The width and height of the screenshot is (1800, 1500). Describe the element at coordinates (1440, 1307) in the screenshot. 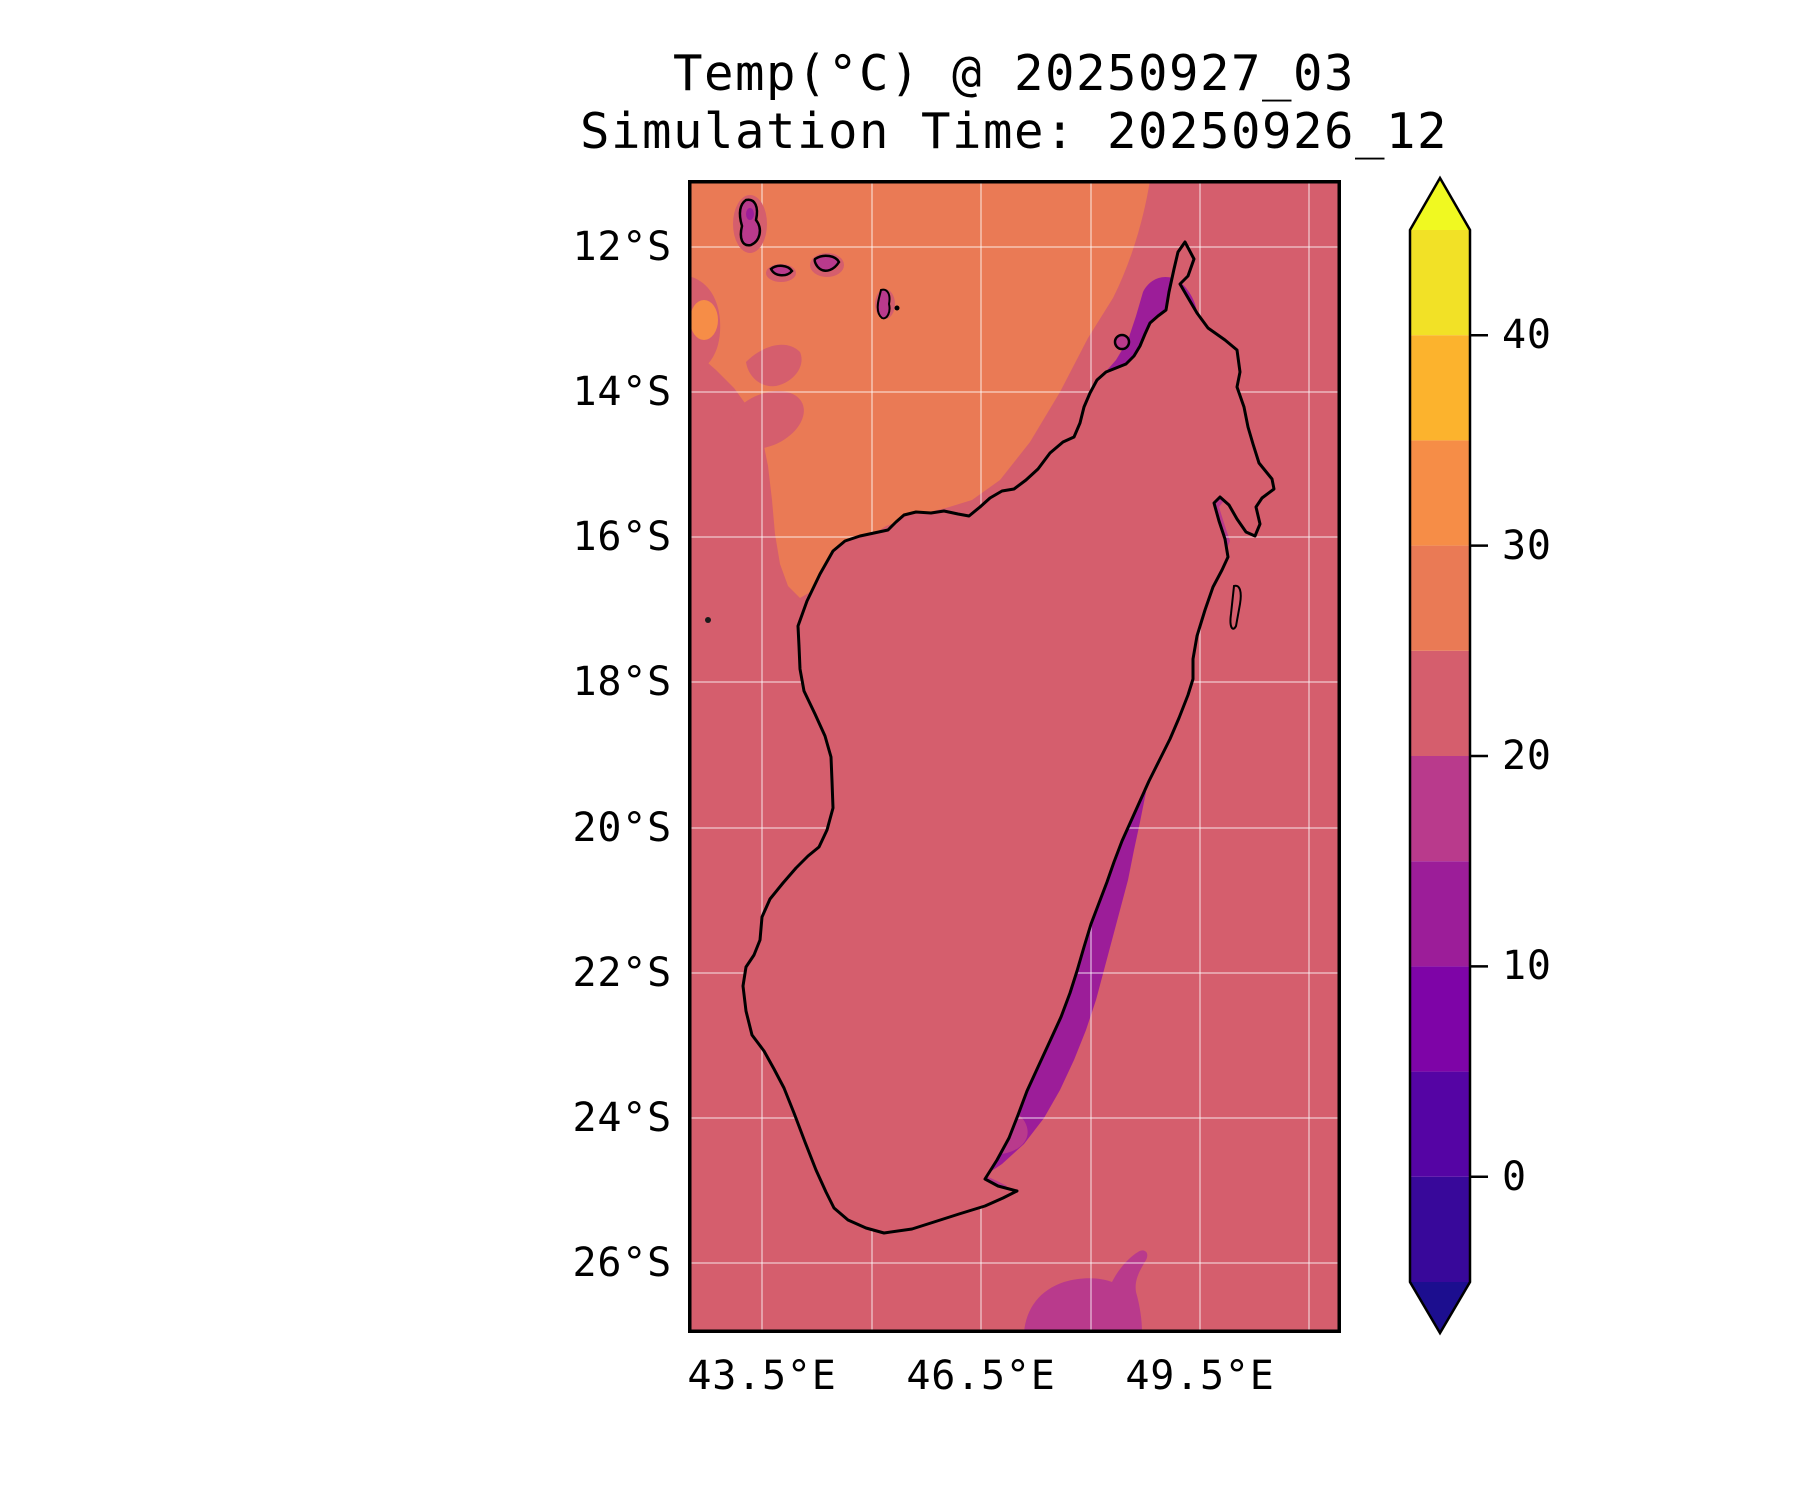

I see `colorbar-extend-min-arrow` at that location.